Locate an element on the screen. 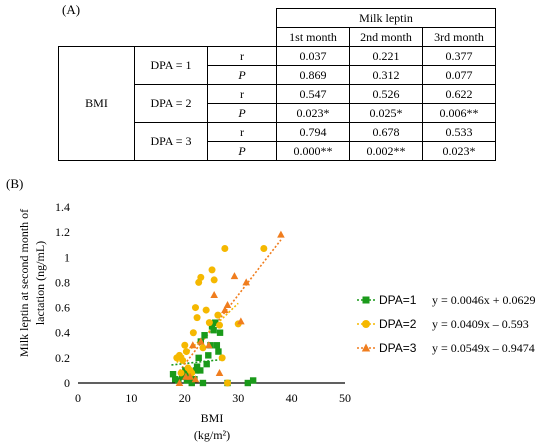 This screenshot has width=550, height=446. x-tick-label: 40 is located at coordinates (292, 398).